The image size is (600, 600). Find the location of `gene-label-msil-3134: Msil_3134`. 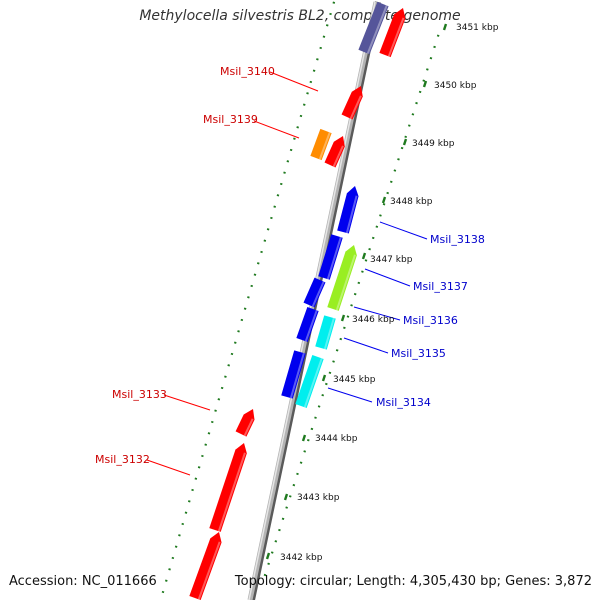

gene-label-msil-3134: Msil_3134 is located at coordinates (403, 402).